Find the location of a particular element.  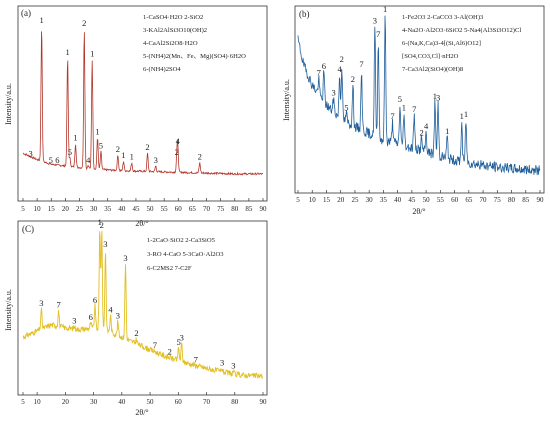

legend-entry: [SO4,CO3,Cl]·nH2O is located at coordinates (430, 56).